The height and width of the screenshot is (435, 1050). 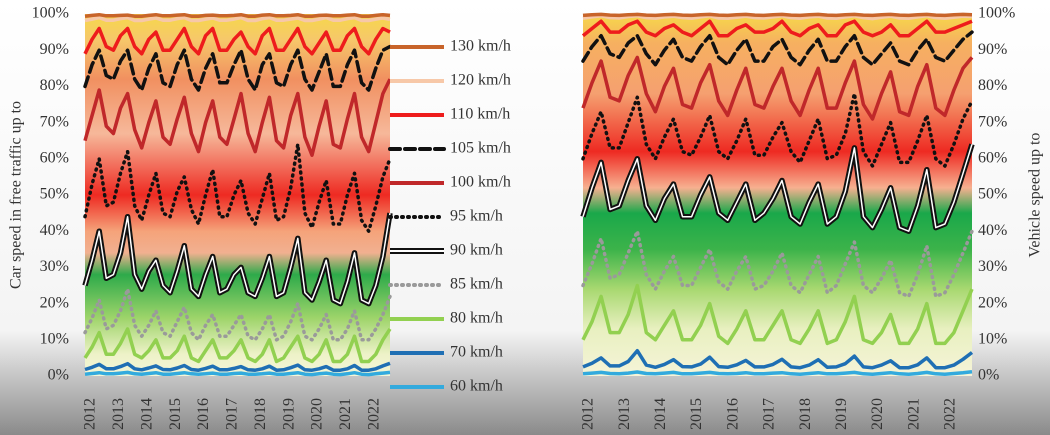 I want to click on legend-label: 110 km/h, so click(x=480, y=114).